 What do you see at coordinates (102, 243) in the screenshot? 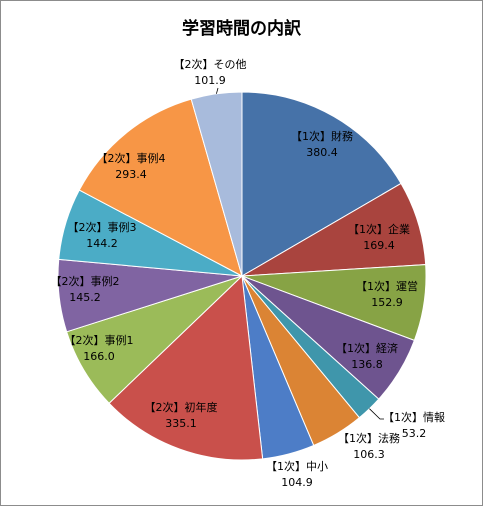
I see `slice-value-label: 144.2` at bounding box center [102, 243].